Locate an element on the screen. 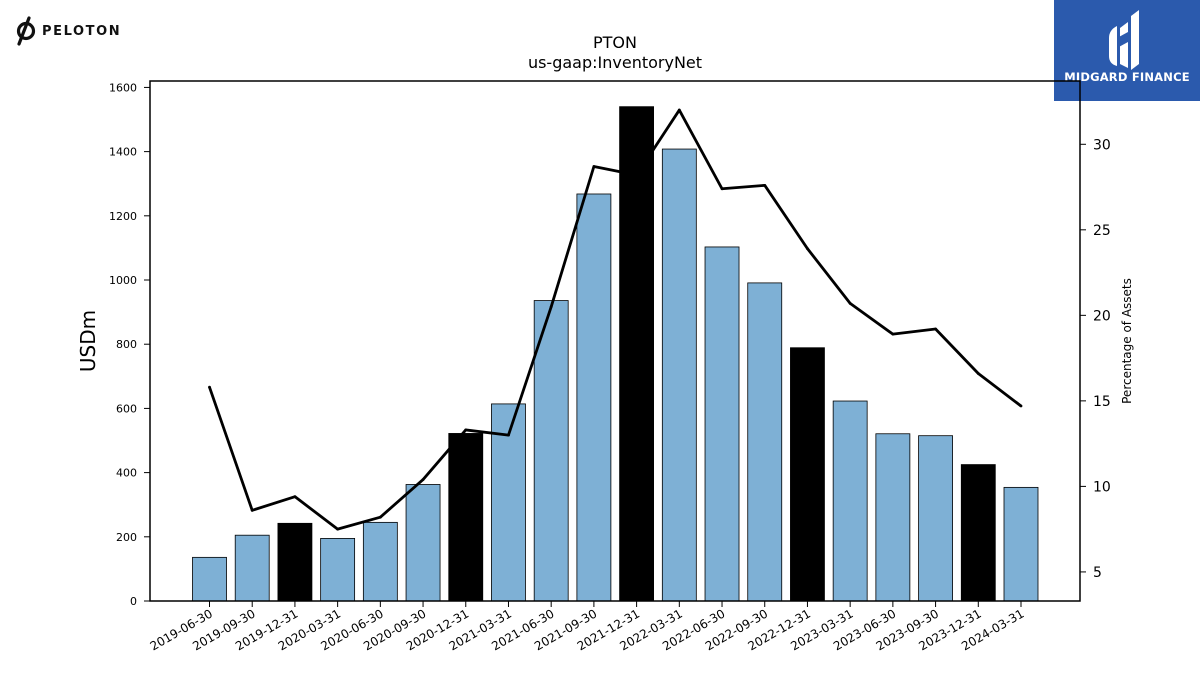 This screenshot has width=1200, height=675. y-tick-label: 1000 is located at coordinates (123, 280).